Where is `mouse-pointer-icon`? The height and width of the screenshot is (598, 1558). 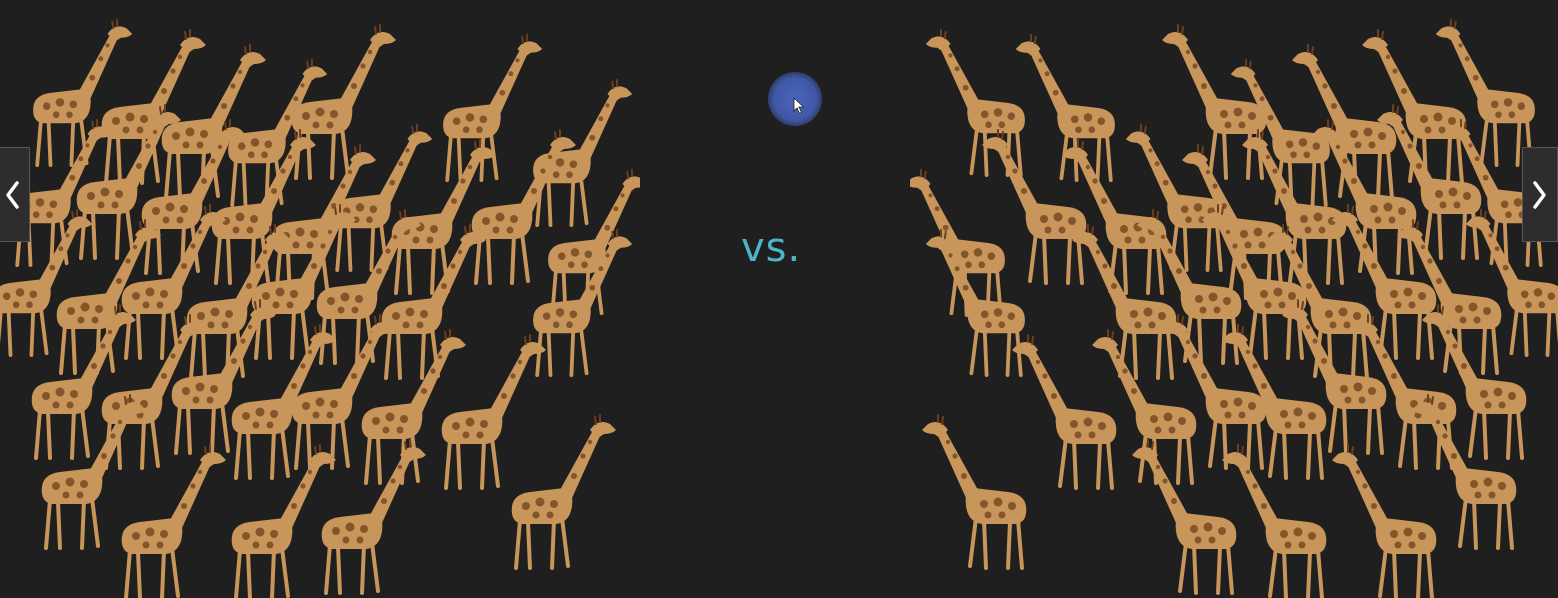 mouse-pointer-icon is located at coordinates (799, 106).